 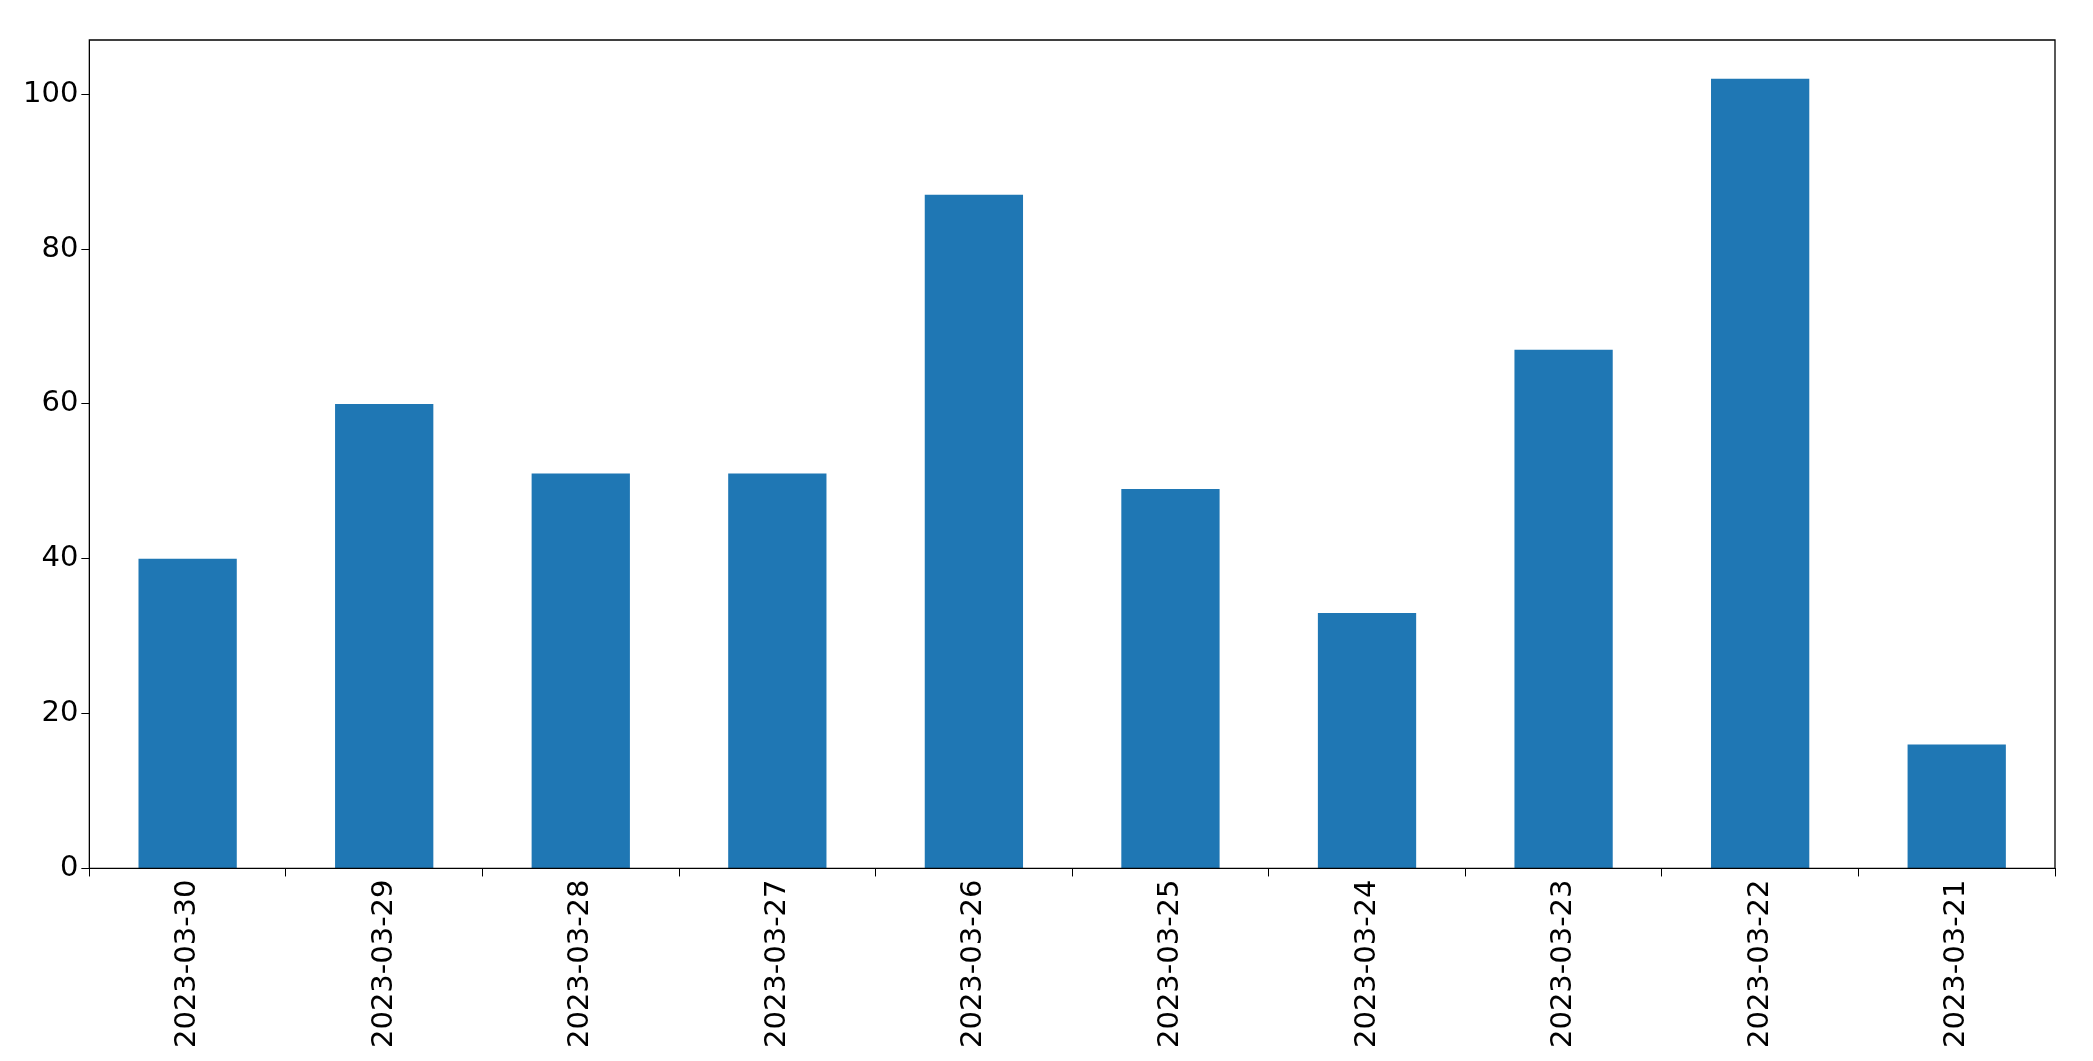 What do you see at coordinates (185, 964) in the screenshot?
I see `x-tick-label: 2023-03-30` at bounding box center [185, 964].